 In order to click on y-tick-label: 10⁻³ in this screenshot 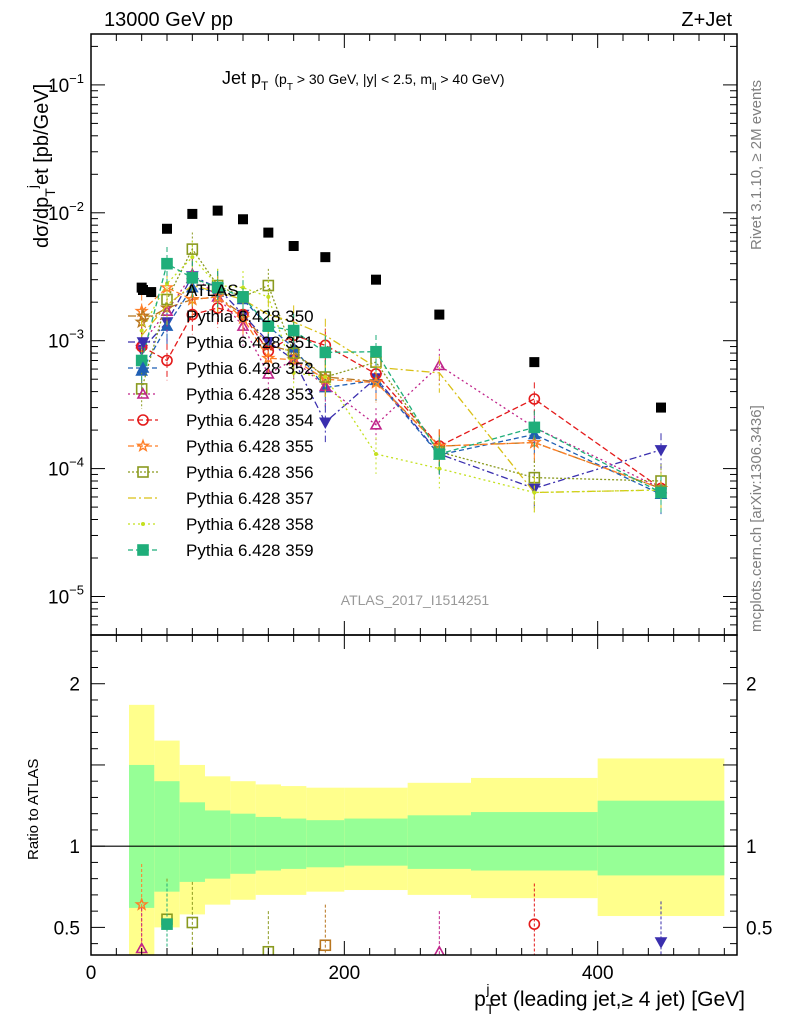, I will do `click(66, 340)`.